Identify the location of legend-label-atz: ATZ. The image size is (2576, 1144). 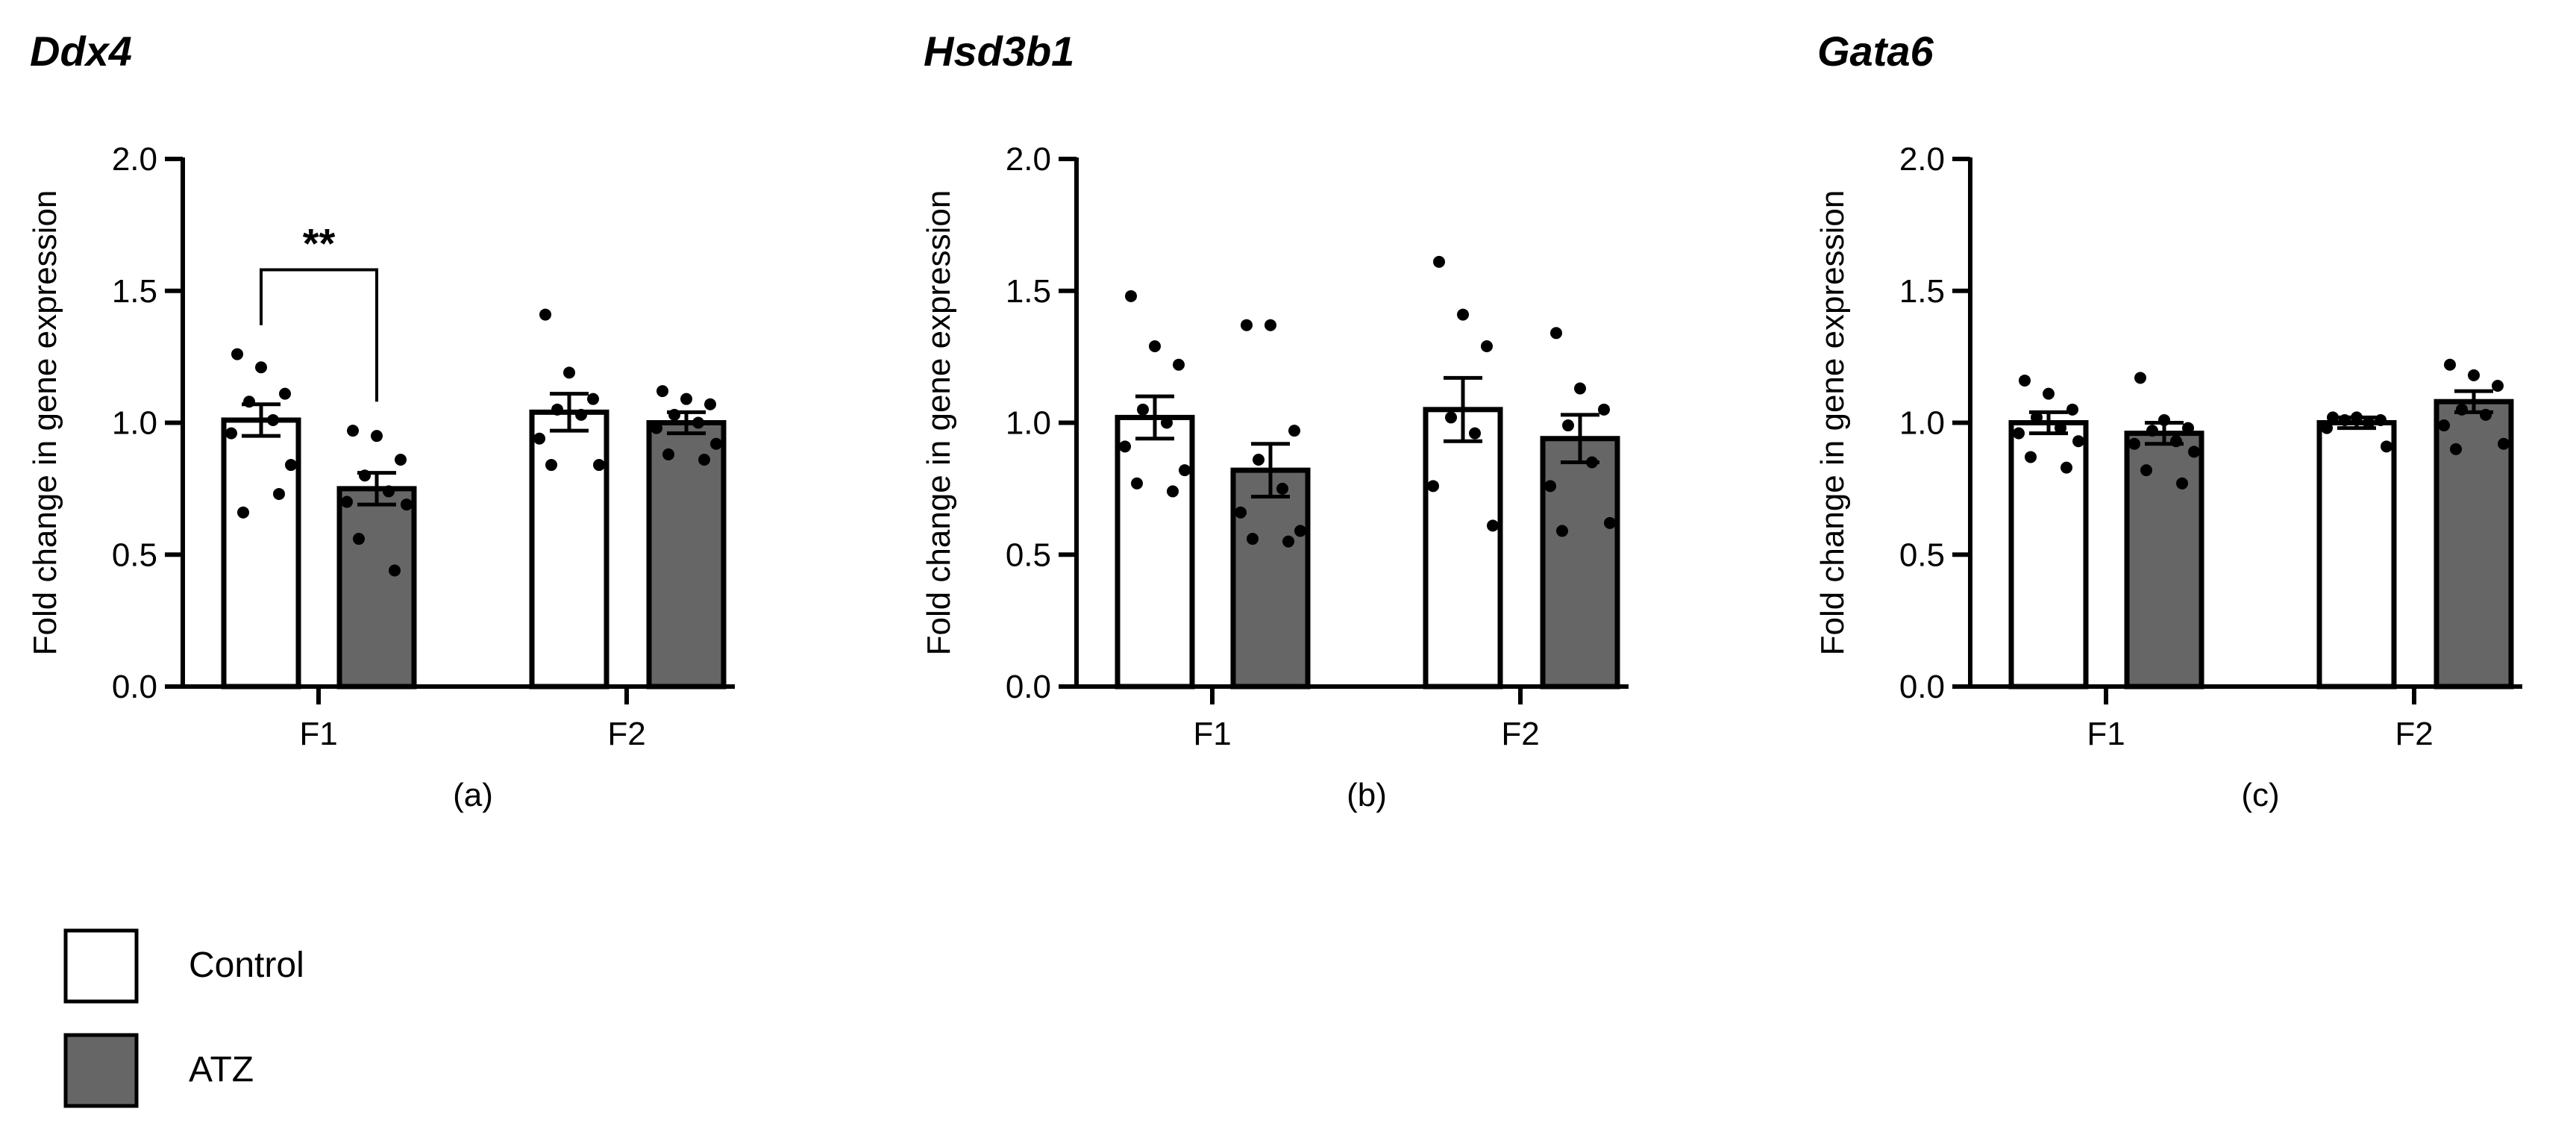
(221, 1070).